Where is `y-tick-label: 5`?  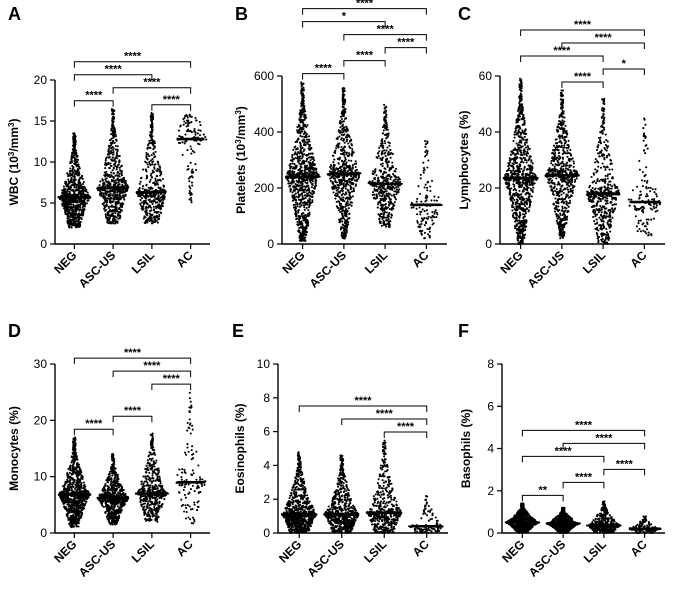
y-tick-label: 5 is located at coordinates (43, 203).